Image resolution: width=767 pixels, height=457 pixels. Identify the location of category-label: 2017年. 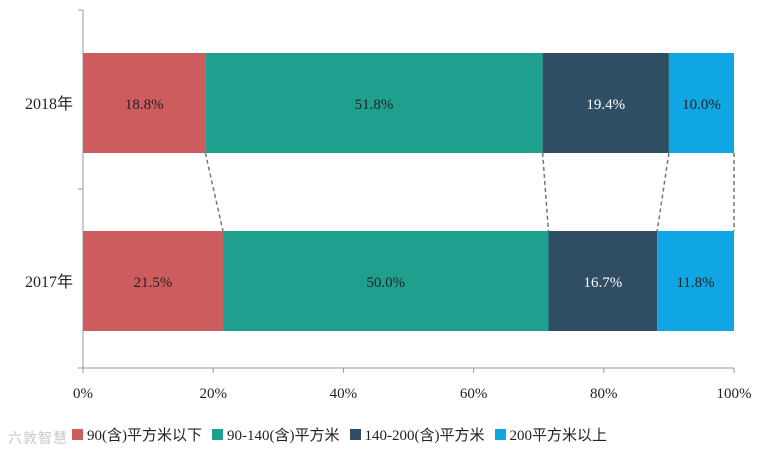
(49, 282).